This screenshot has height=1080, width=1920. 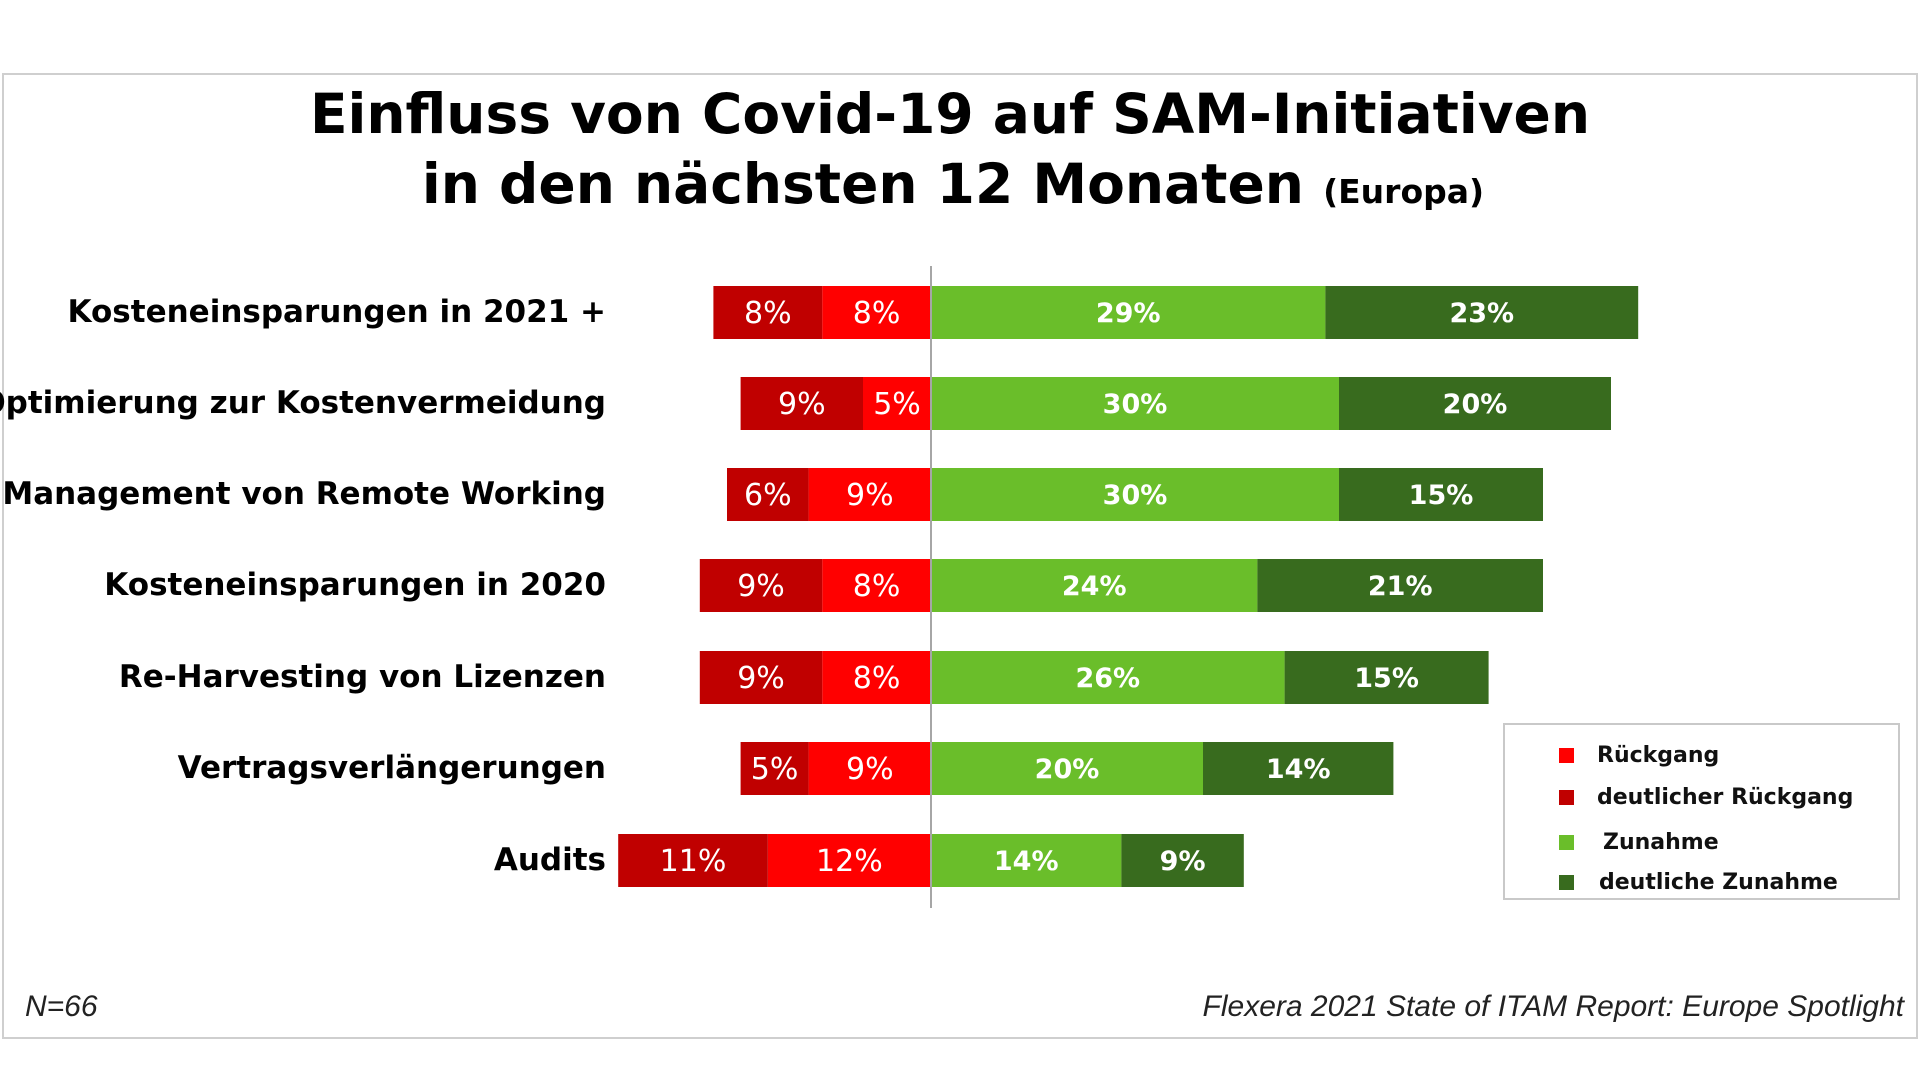 I want to click on bar-deutlicher-rueckgang-re-harvesting-von-lizenzen, so click(x=761, y=677).